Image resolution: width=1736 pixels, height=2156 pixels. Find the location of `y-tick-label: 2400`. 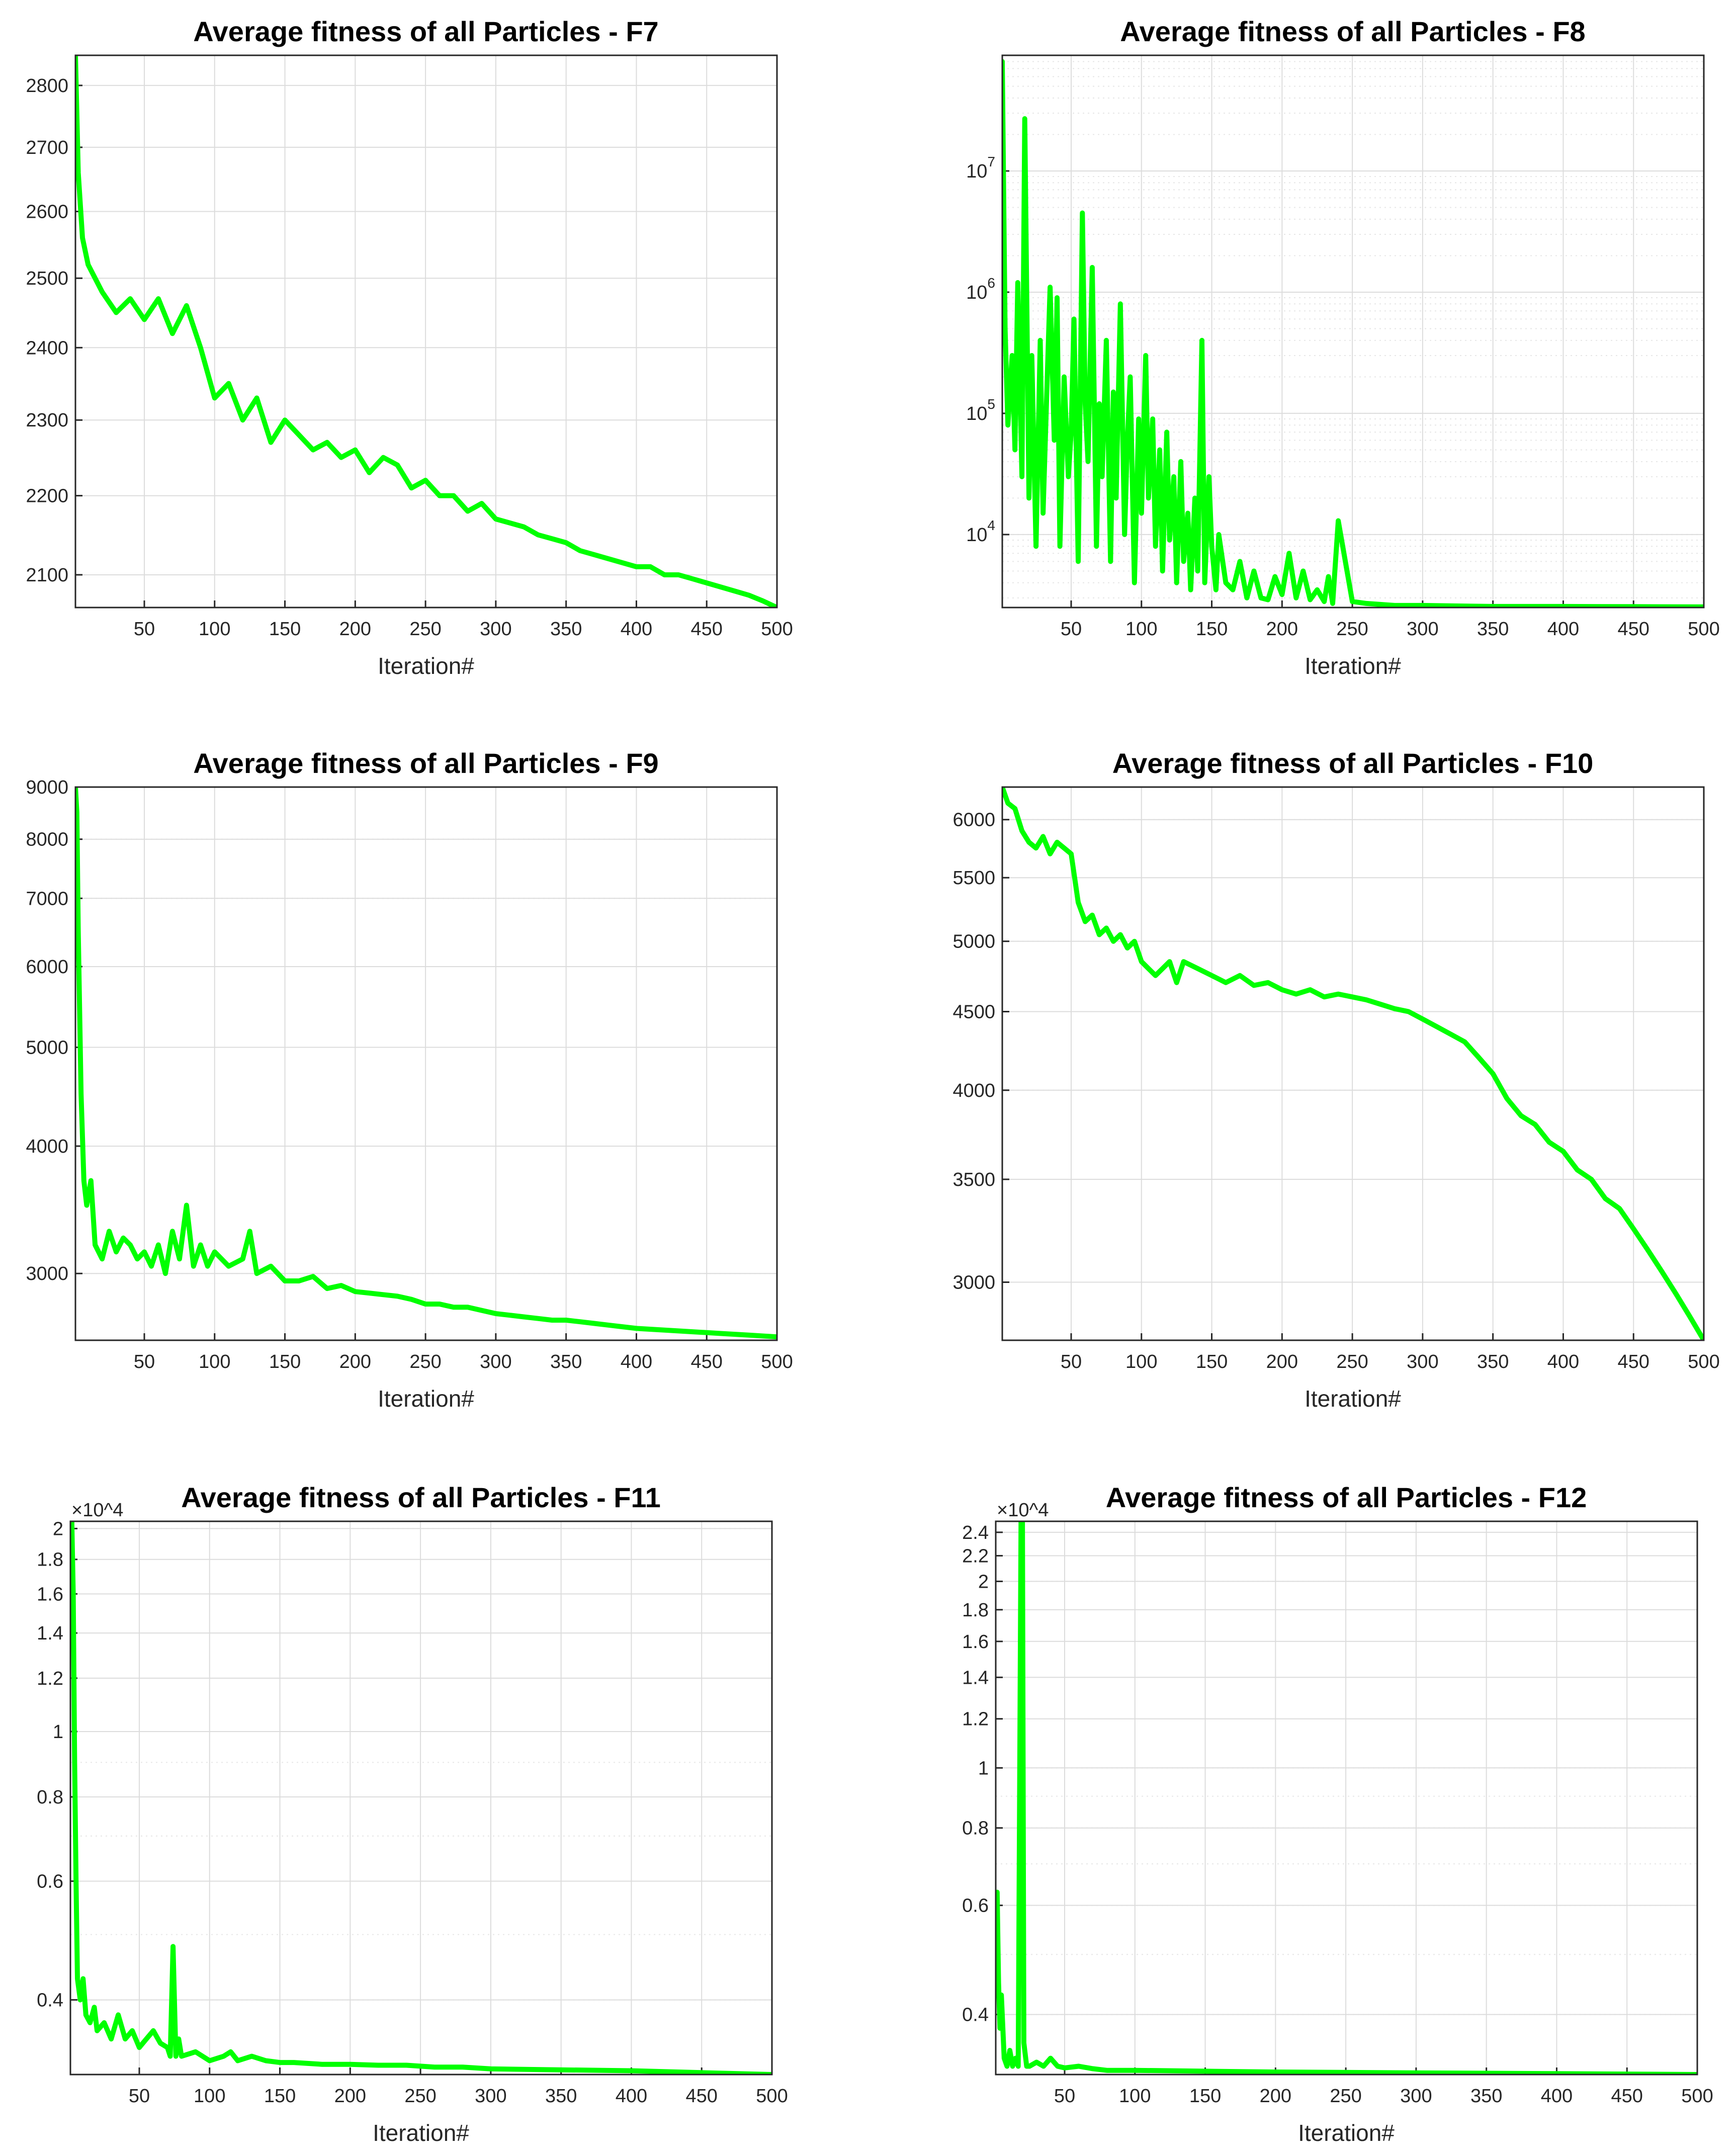

y-tick-label: 2400 is located at coordinates (47, 348).